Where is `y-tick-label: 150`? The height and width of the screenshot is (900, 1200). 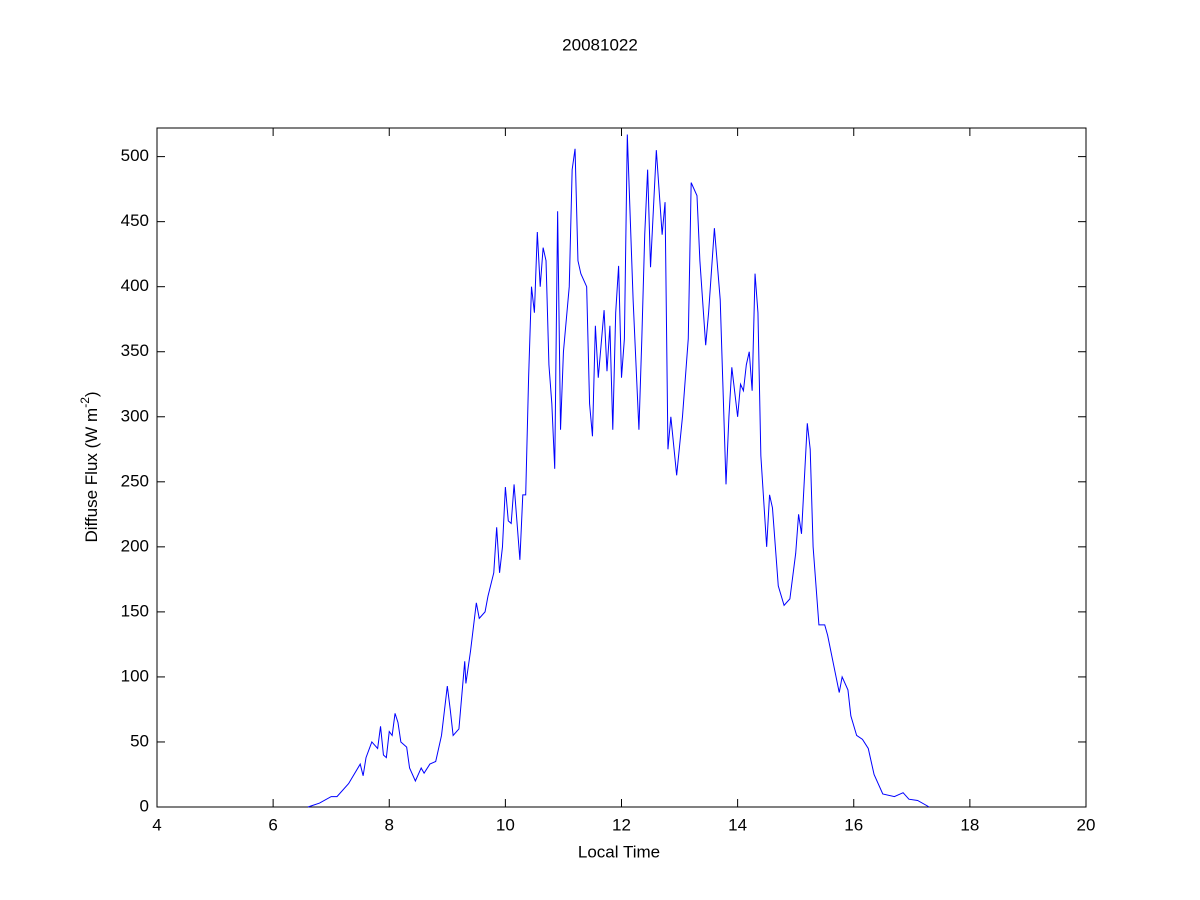 y-tick-label: 150 is located at coordinates (135, 610).